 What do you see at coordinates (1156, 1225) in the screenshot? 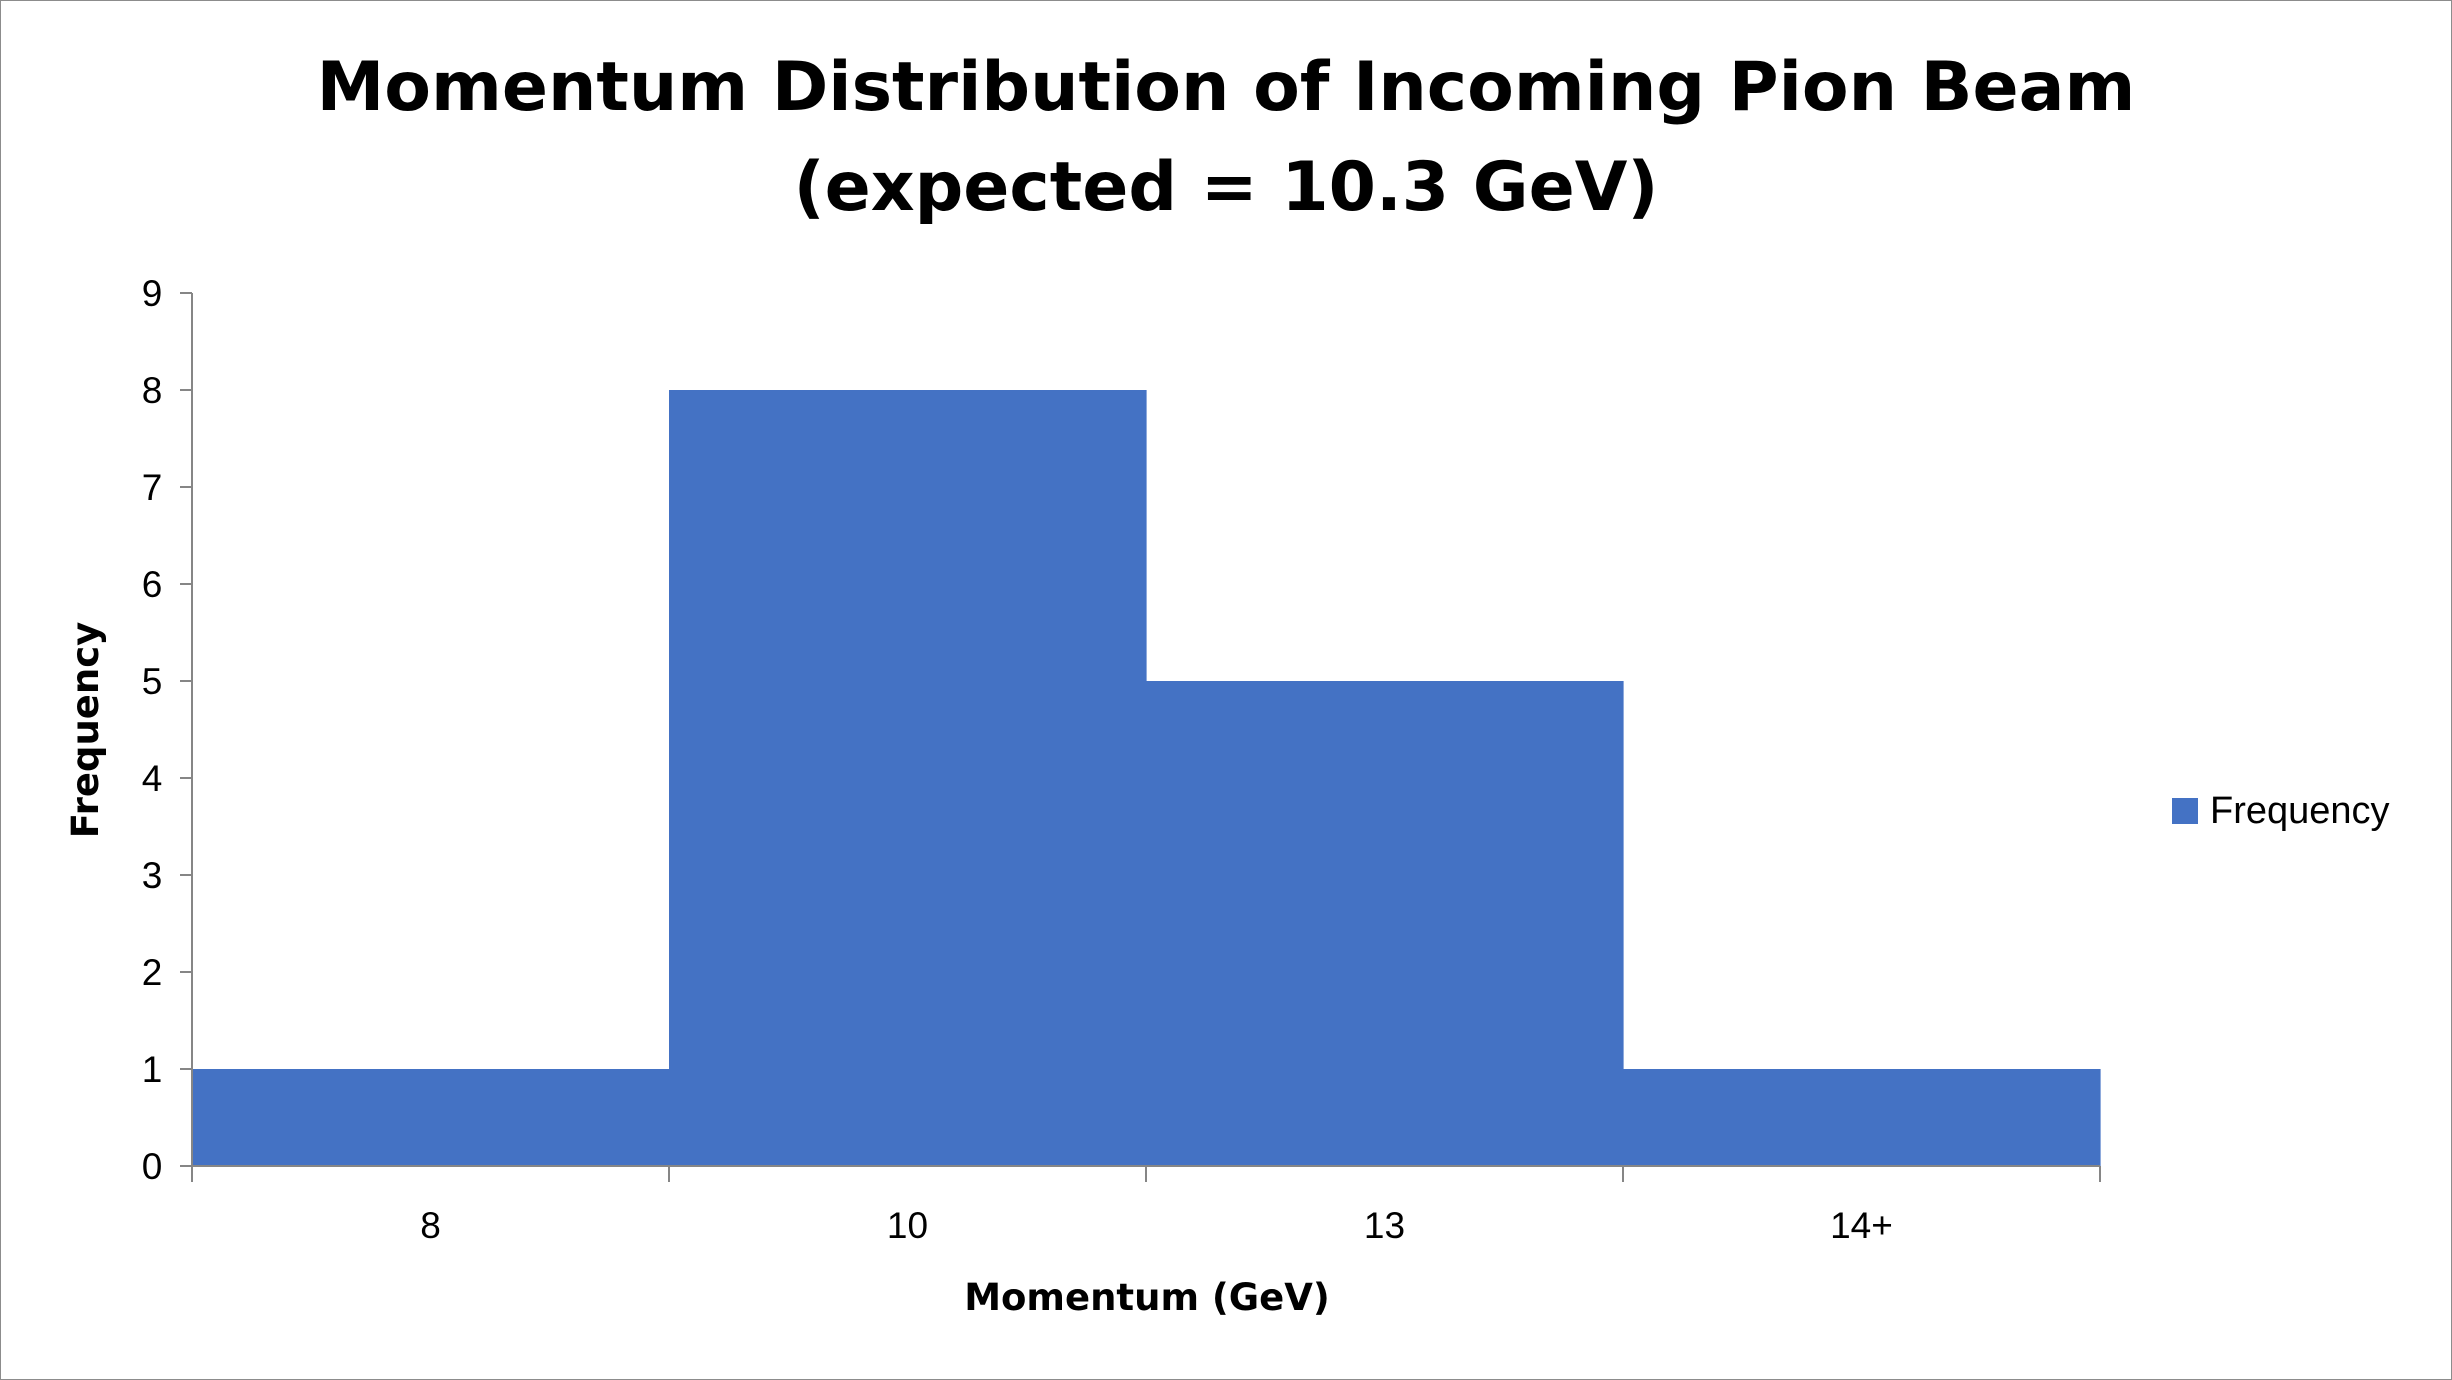
I see `x-tick-labels: 8 10 13 14+` at bounding box center [1156, 1225].